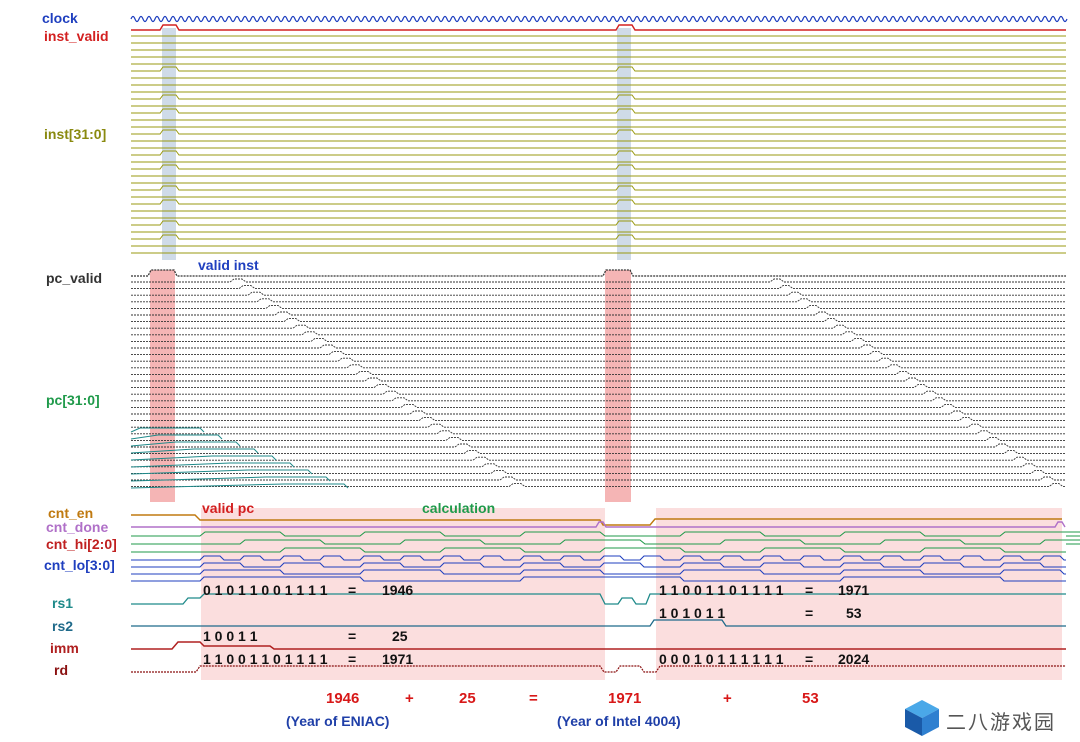 This screenshot has width=1080, height=742. Describe the element at coordinates (467, 698) in the screenshot. I see `equation-term-25: 25` at that location.